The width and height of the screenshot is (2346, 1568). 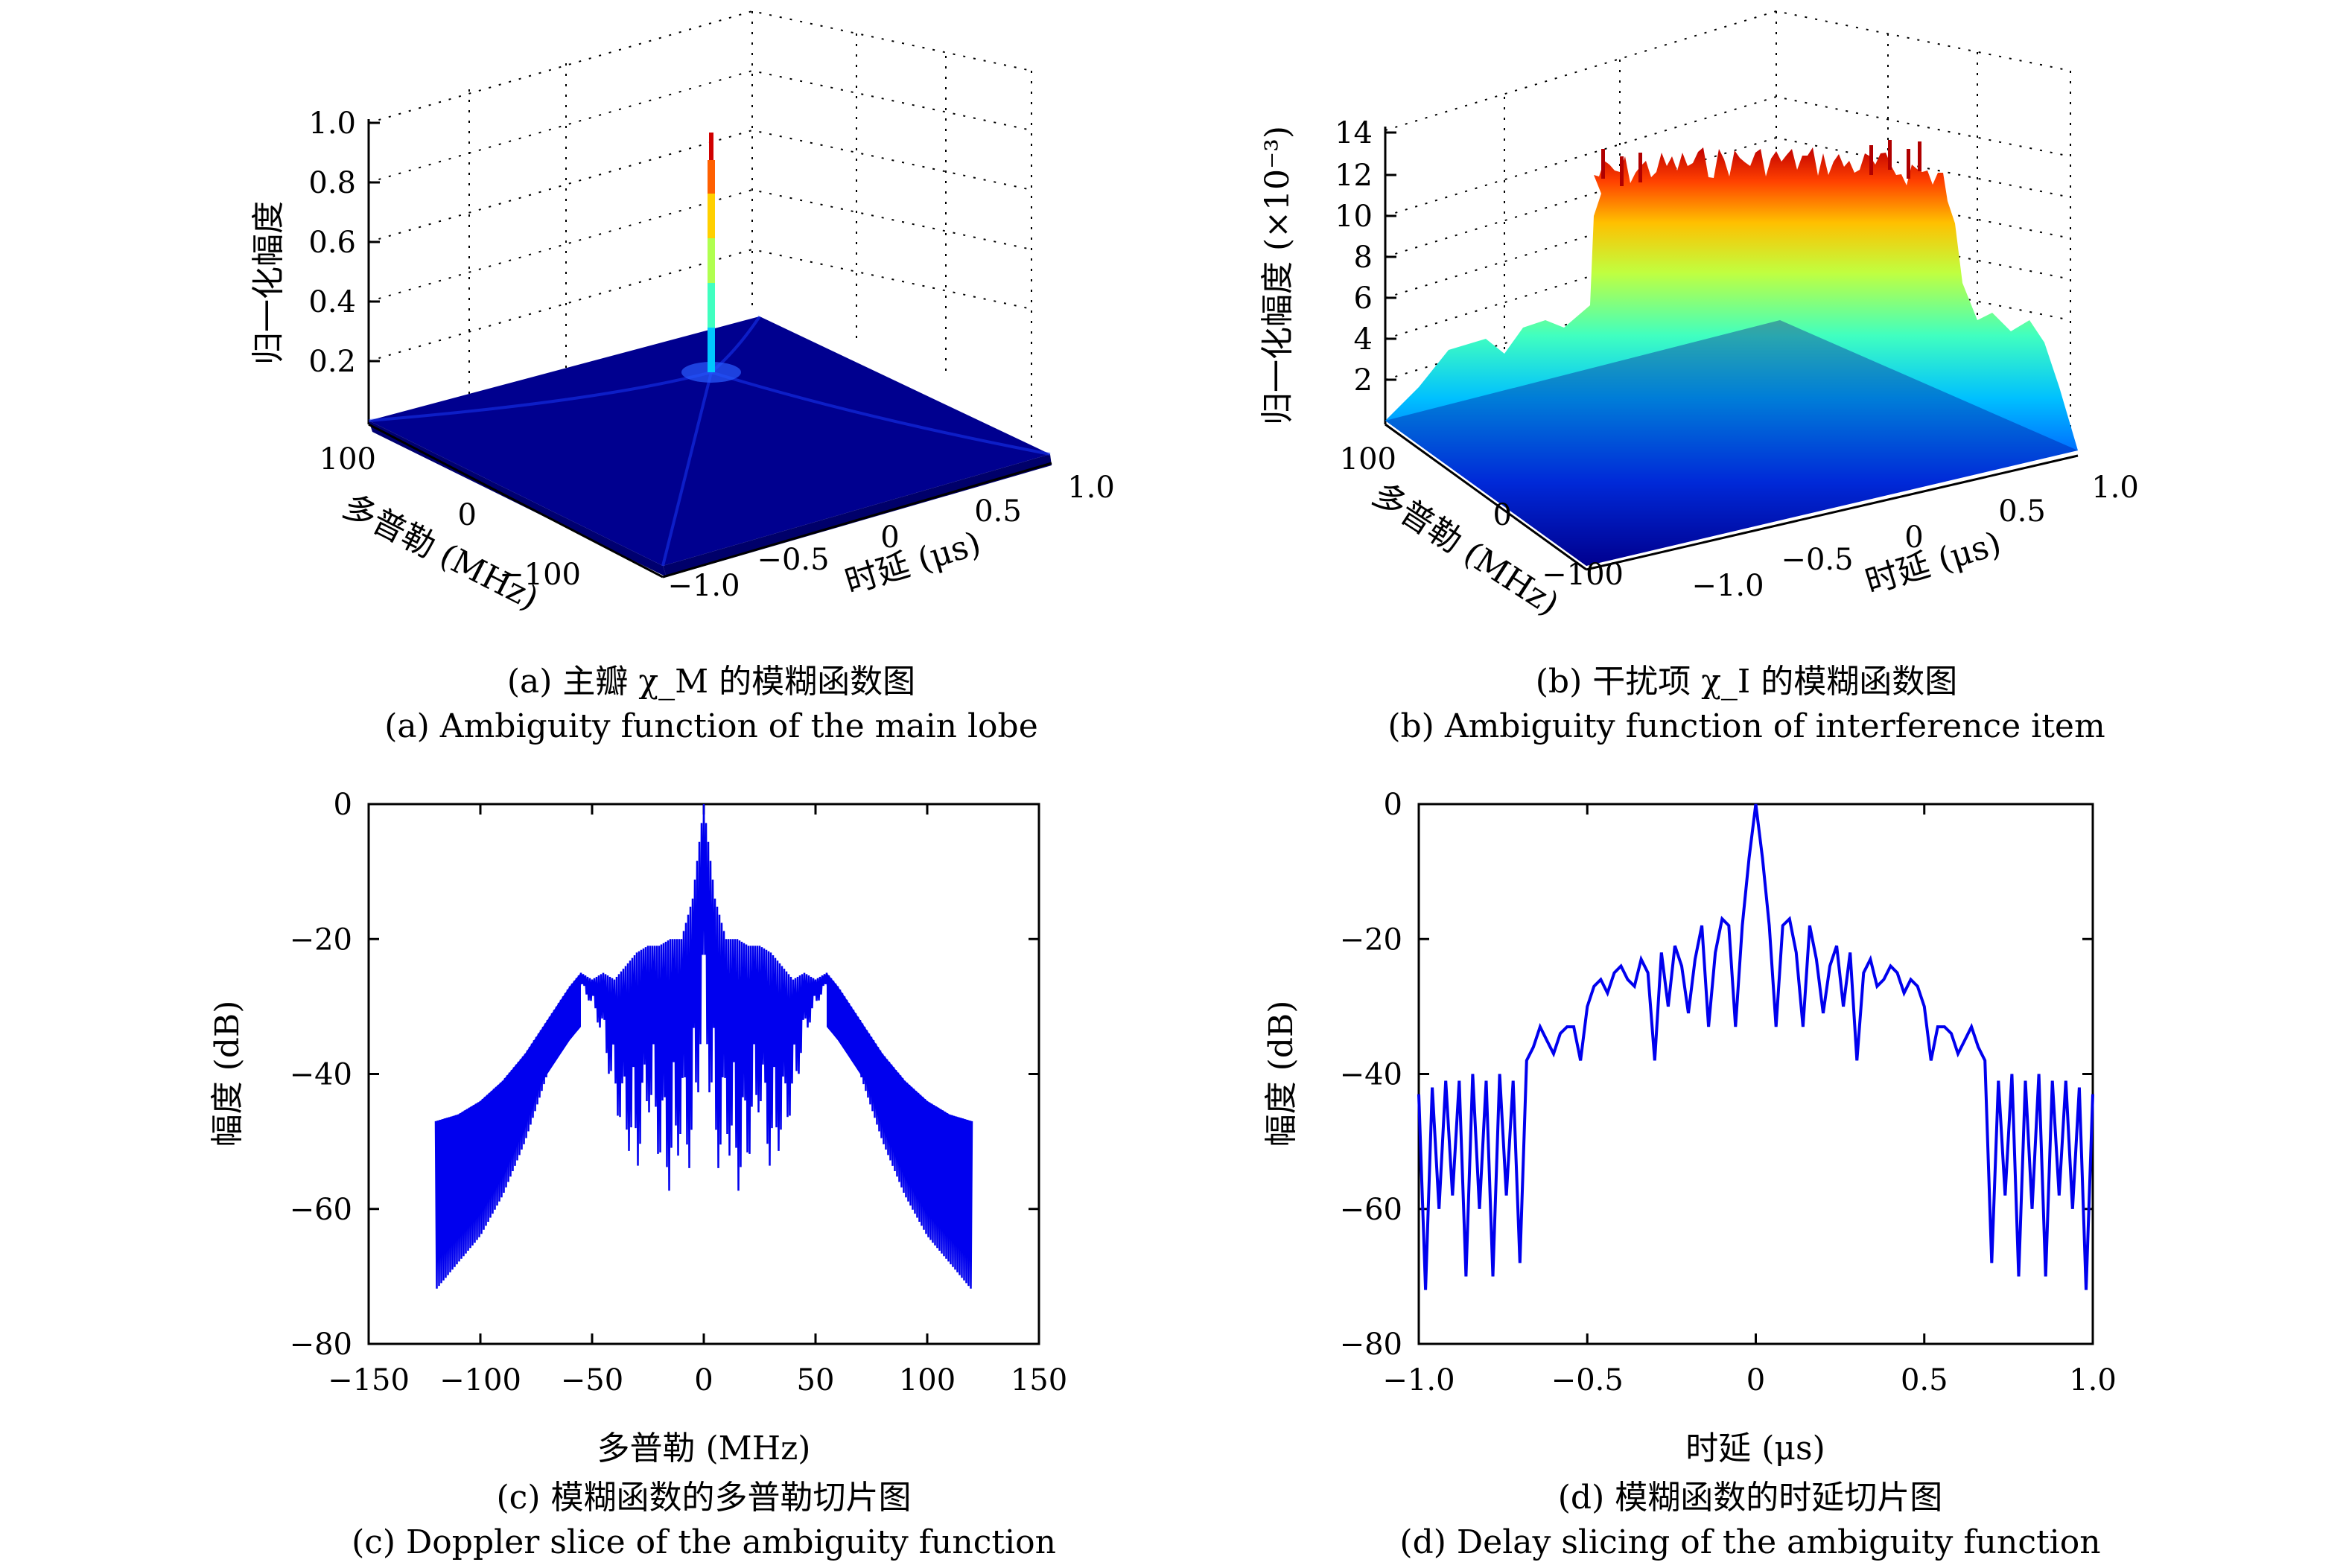 I want to click on y-axis-label-d: 幅度 (dB), so click(x=1281, y=1074).